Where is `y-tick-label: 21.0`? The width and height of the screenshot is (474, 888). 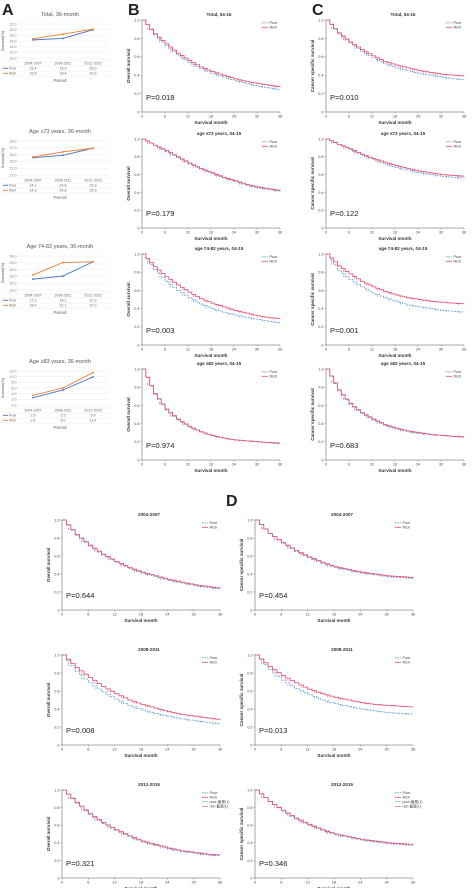
y-tick-label: 21.0 is located at coordinates (13, 169).